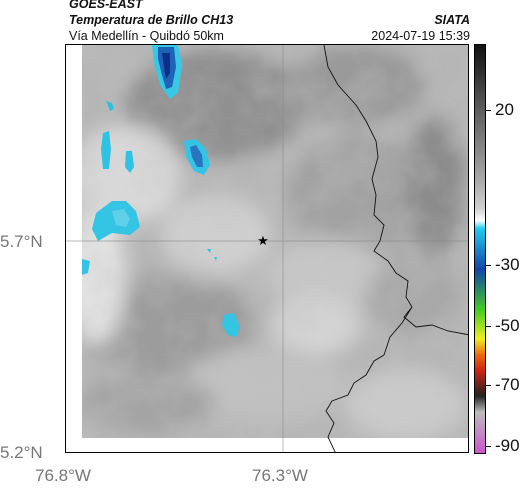  I want to click on org-name: SIATA, so click(452, 20).